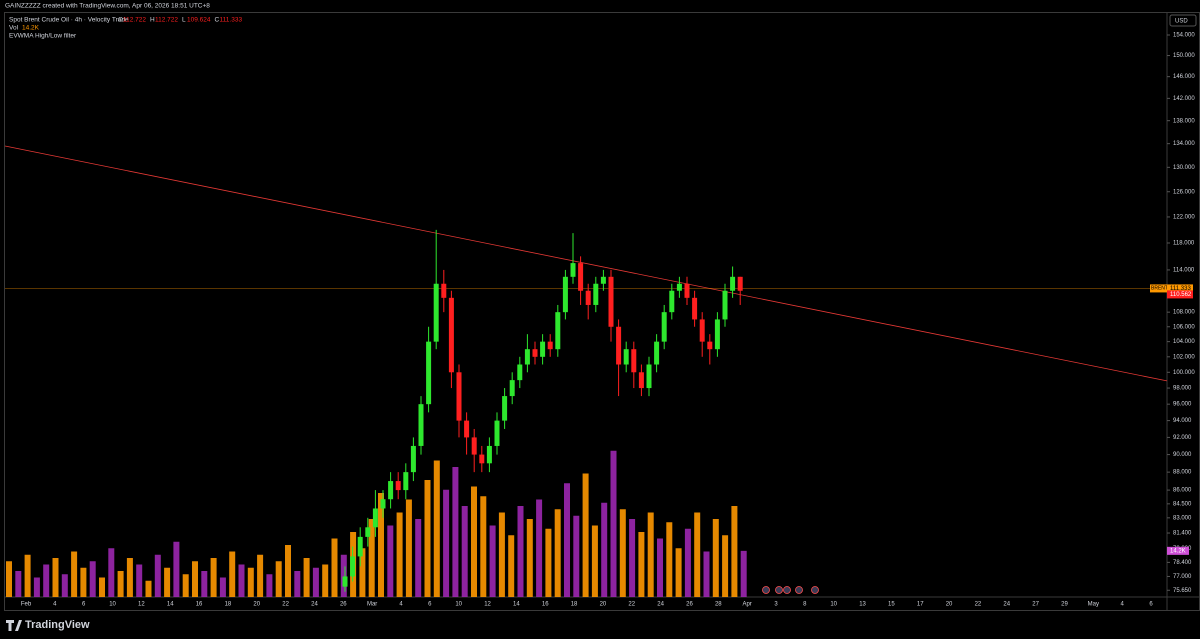 This screenshot has width=1200, height=639. Describe the element at coordinates (372, 605) in the screenshot. I see `x-tick-label: Mar` at that location.